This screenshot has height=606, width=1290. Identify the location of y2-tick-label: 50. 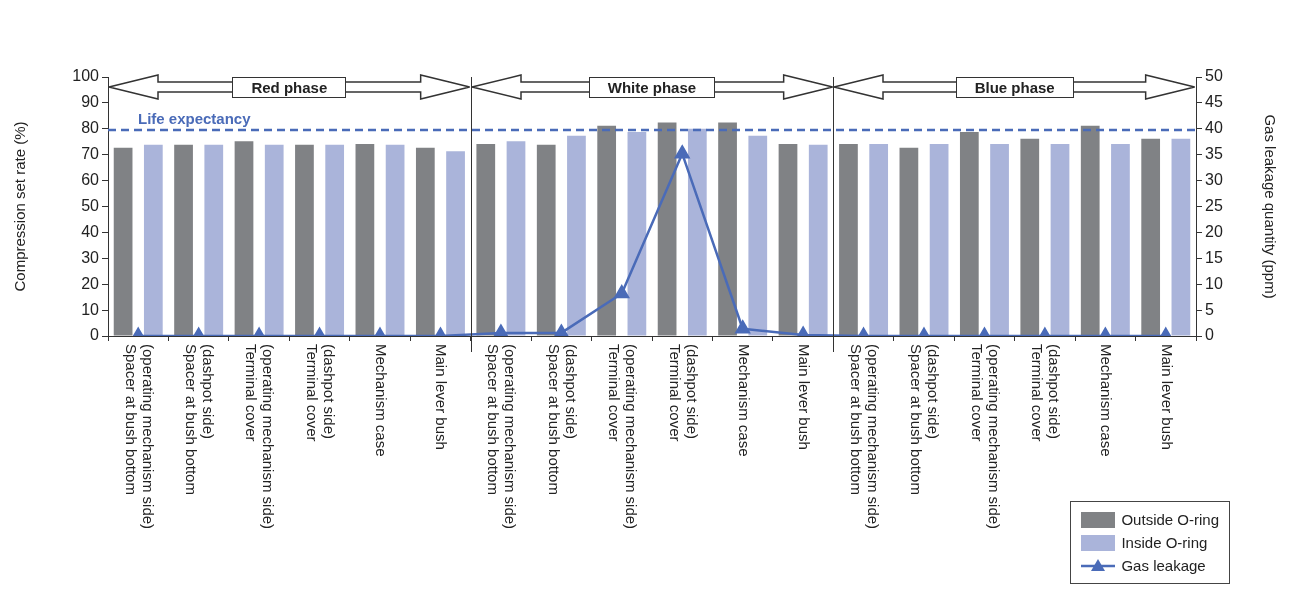
(1214, 76).